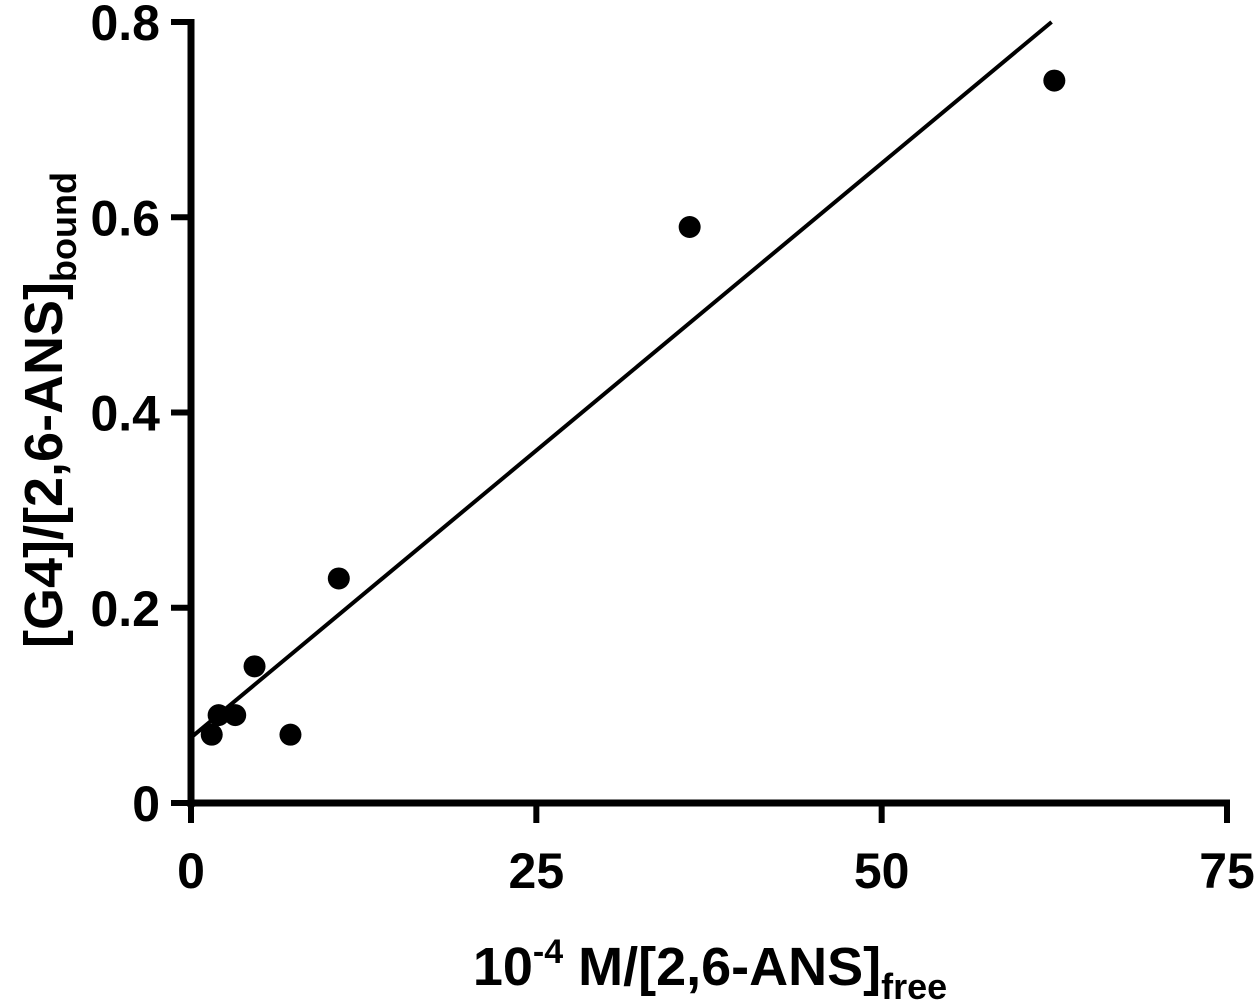  I want to click on y-axis-ticks: 0 0.2 0.4 0.6 0.8, so click(140, 416).